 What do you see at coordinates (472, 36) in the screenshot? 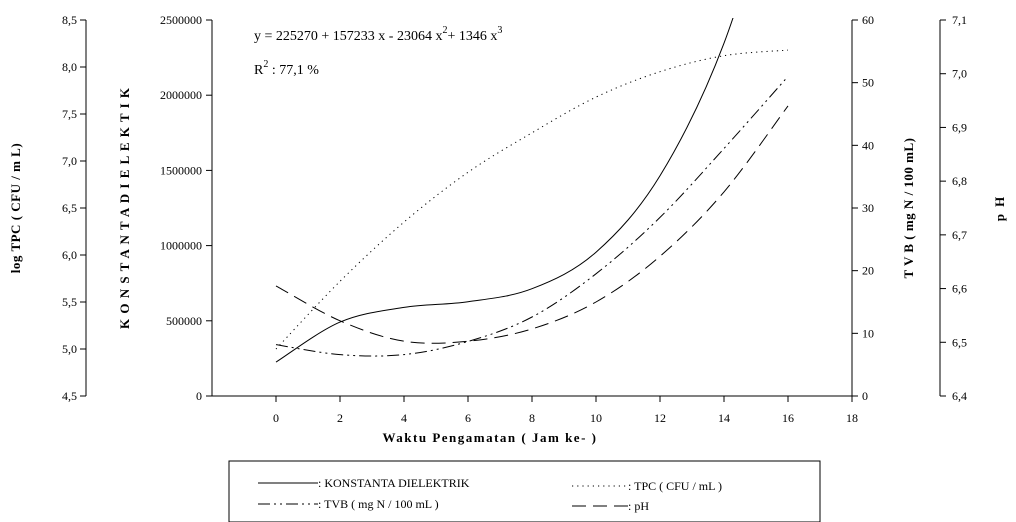
I see `equation-middle: + 1346 x` at bounding box center [472, 36].